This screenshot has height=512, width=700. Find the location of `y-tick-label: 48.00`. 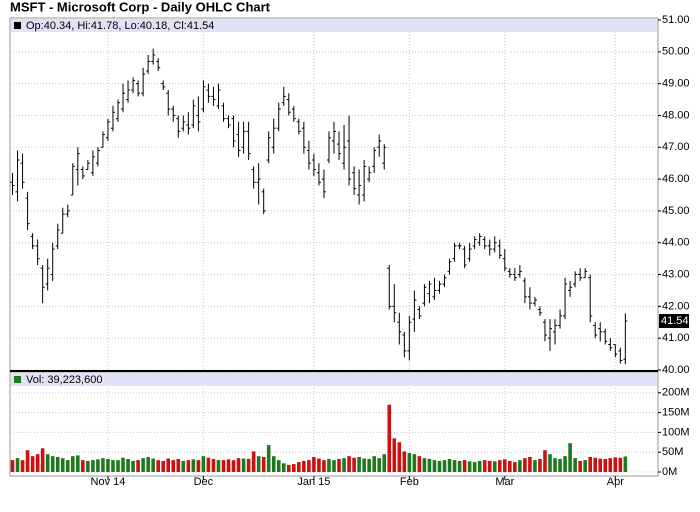

y-tick-label: 48.00 is located at coordinates (676, 115).